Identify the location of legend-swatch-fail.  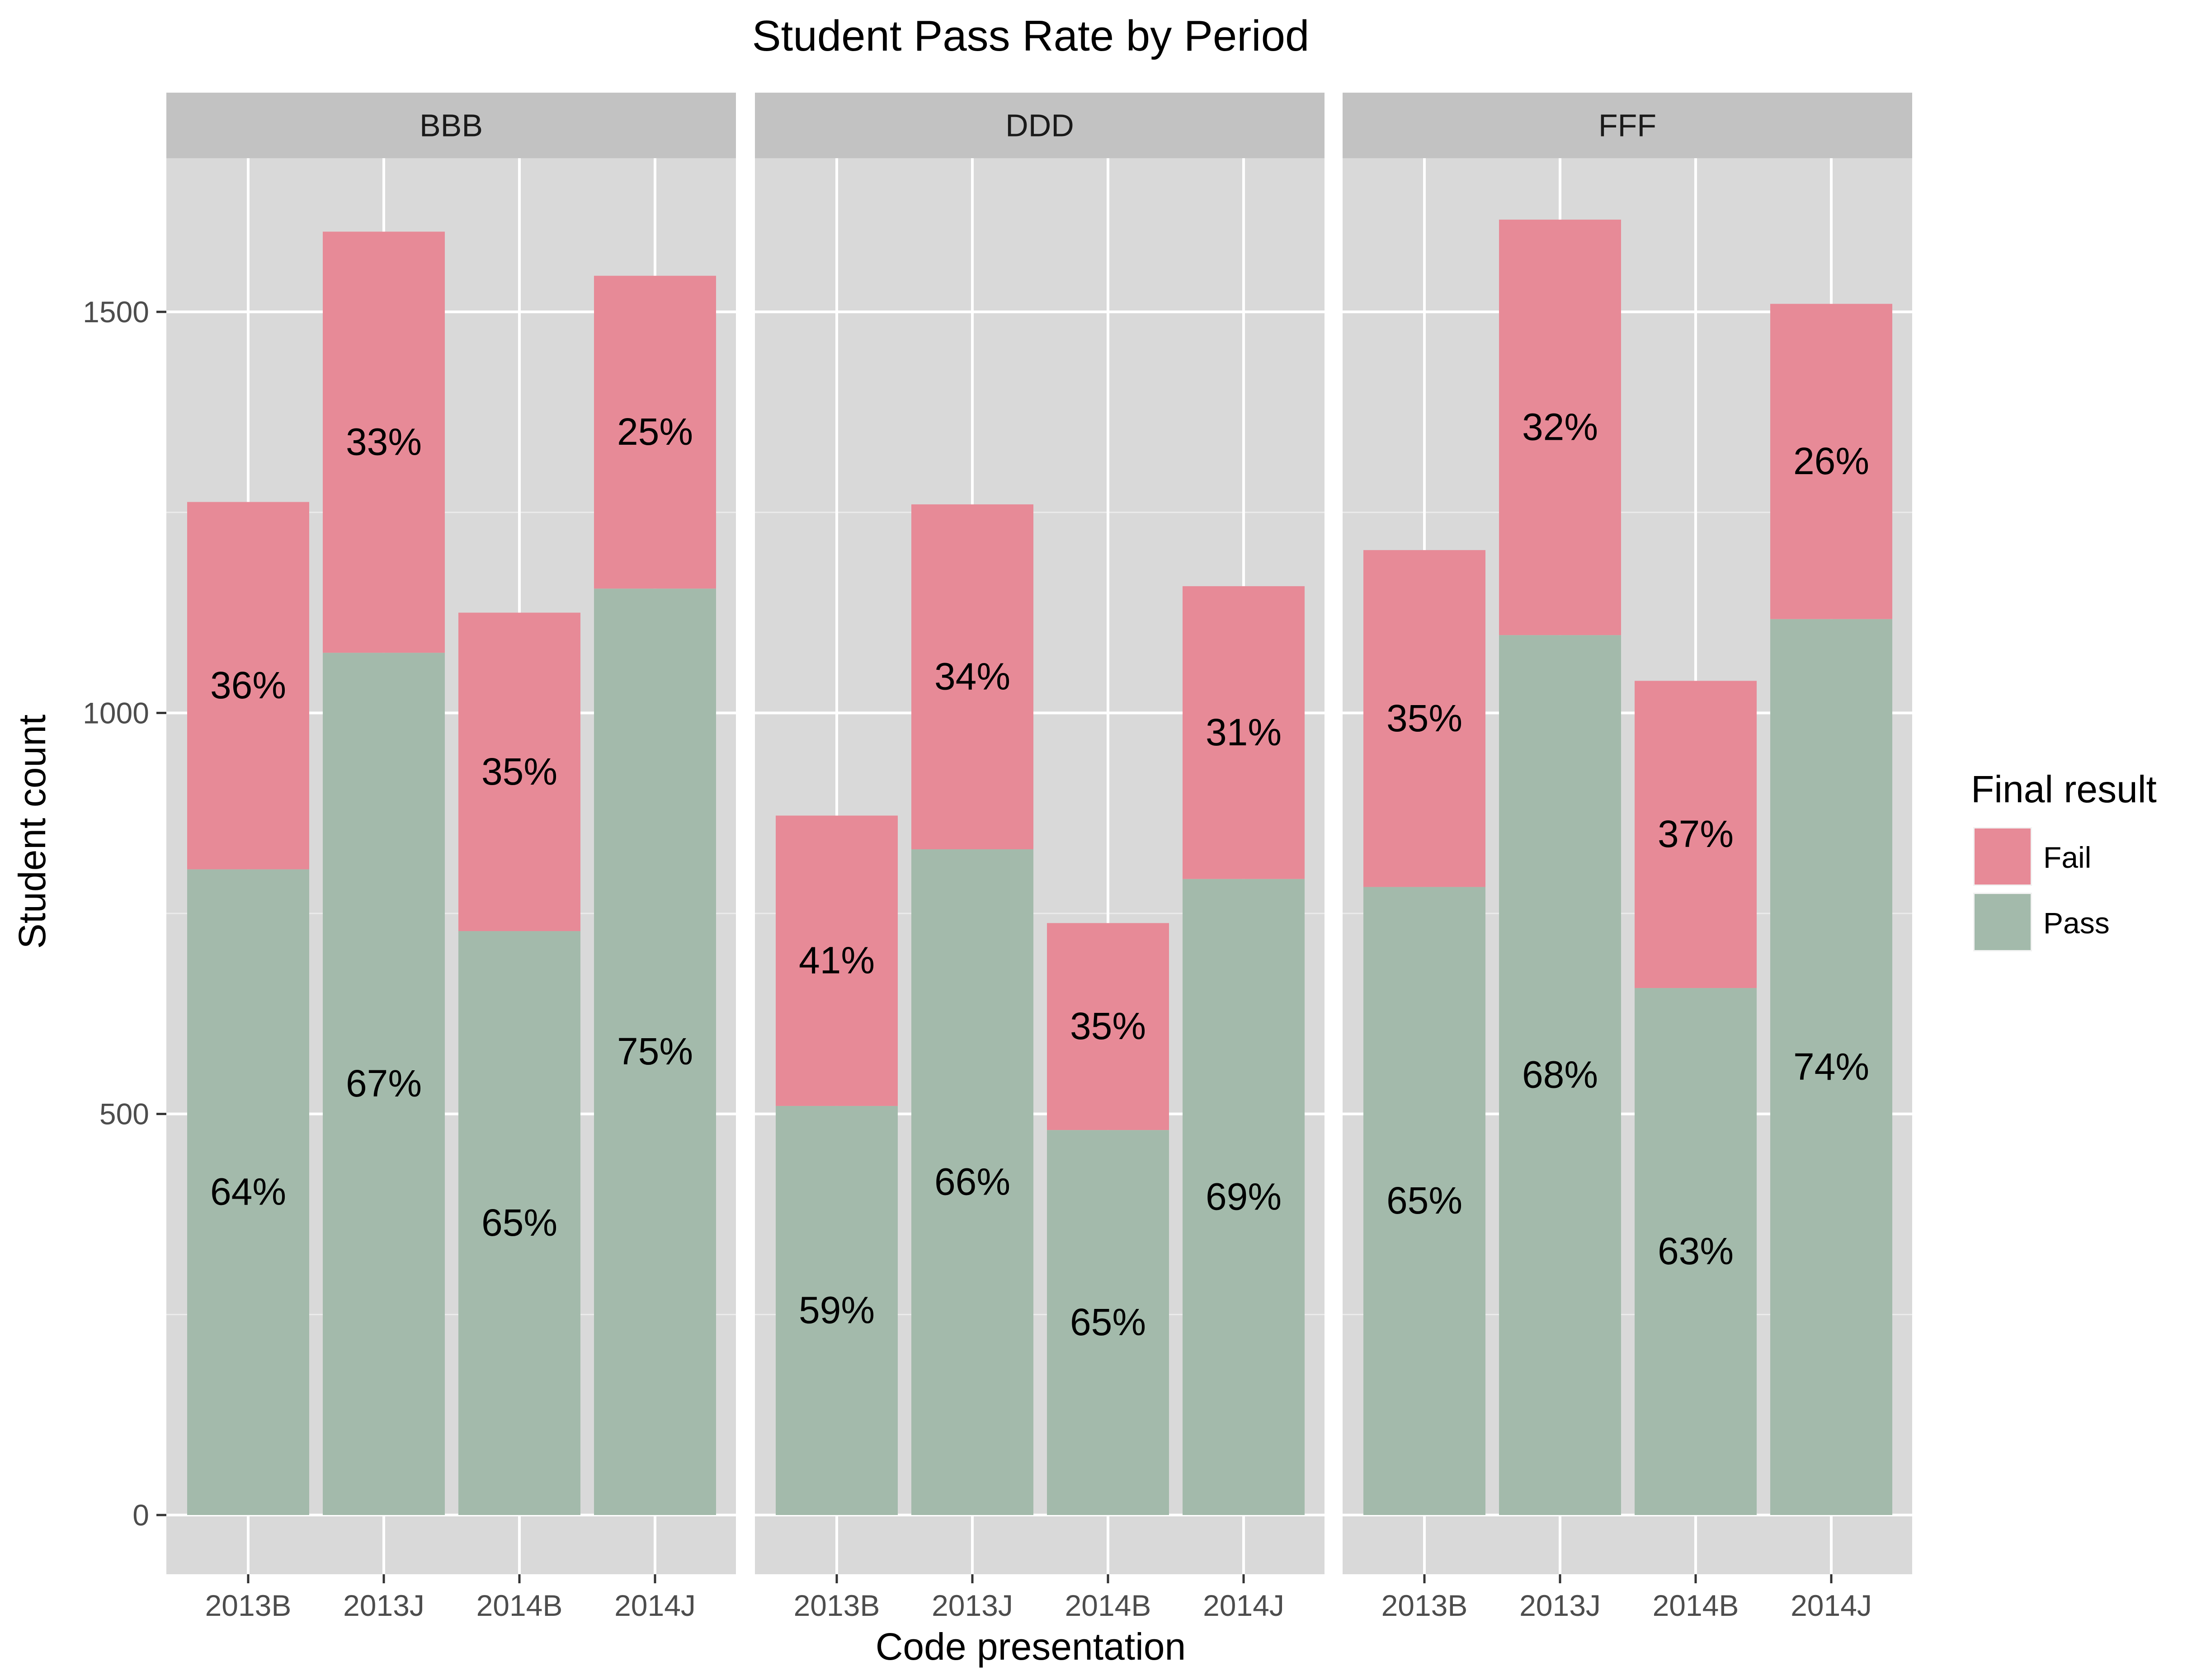
(2003, 856).